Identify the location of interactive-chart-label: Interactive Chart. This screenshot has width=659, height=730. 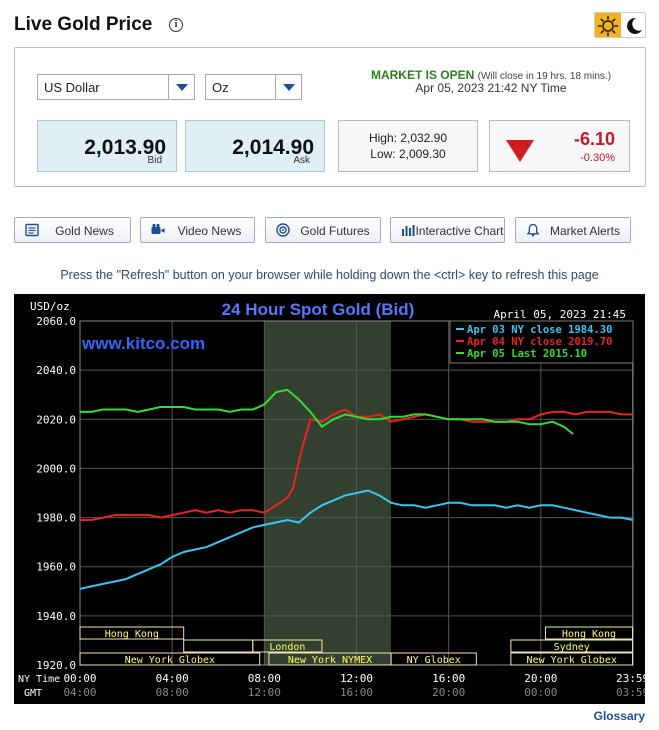
(459, 231).